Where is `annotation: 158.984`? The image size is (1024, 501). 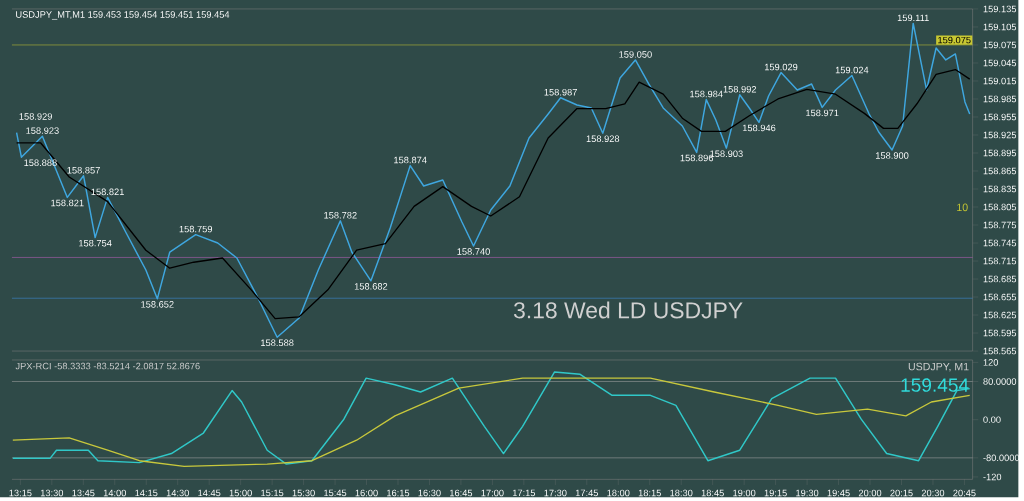
annotation: 158.984 is located at coordinates (706, 94).